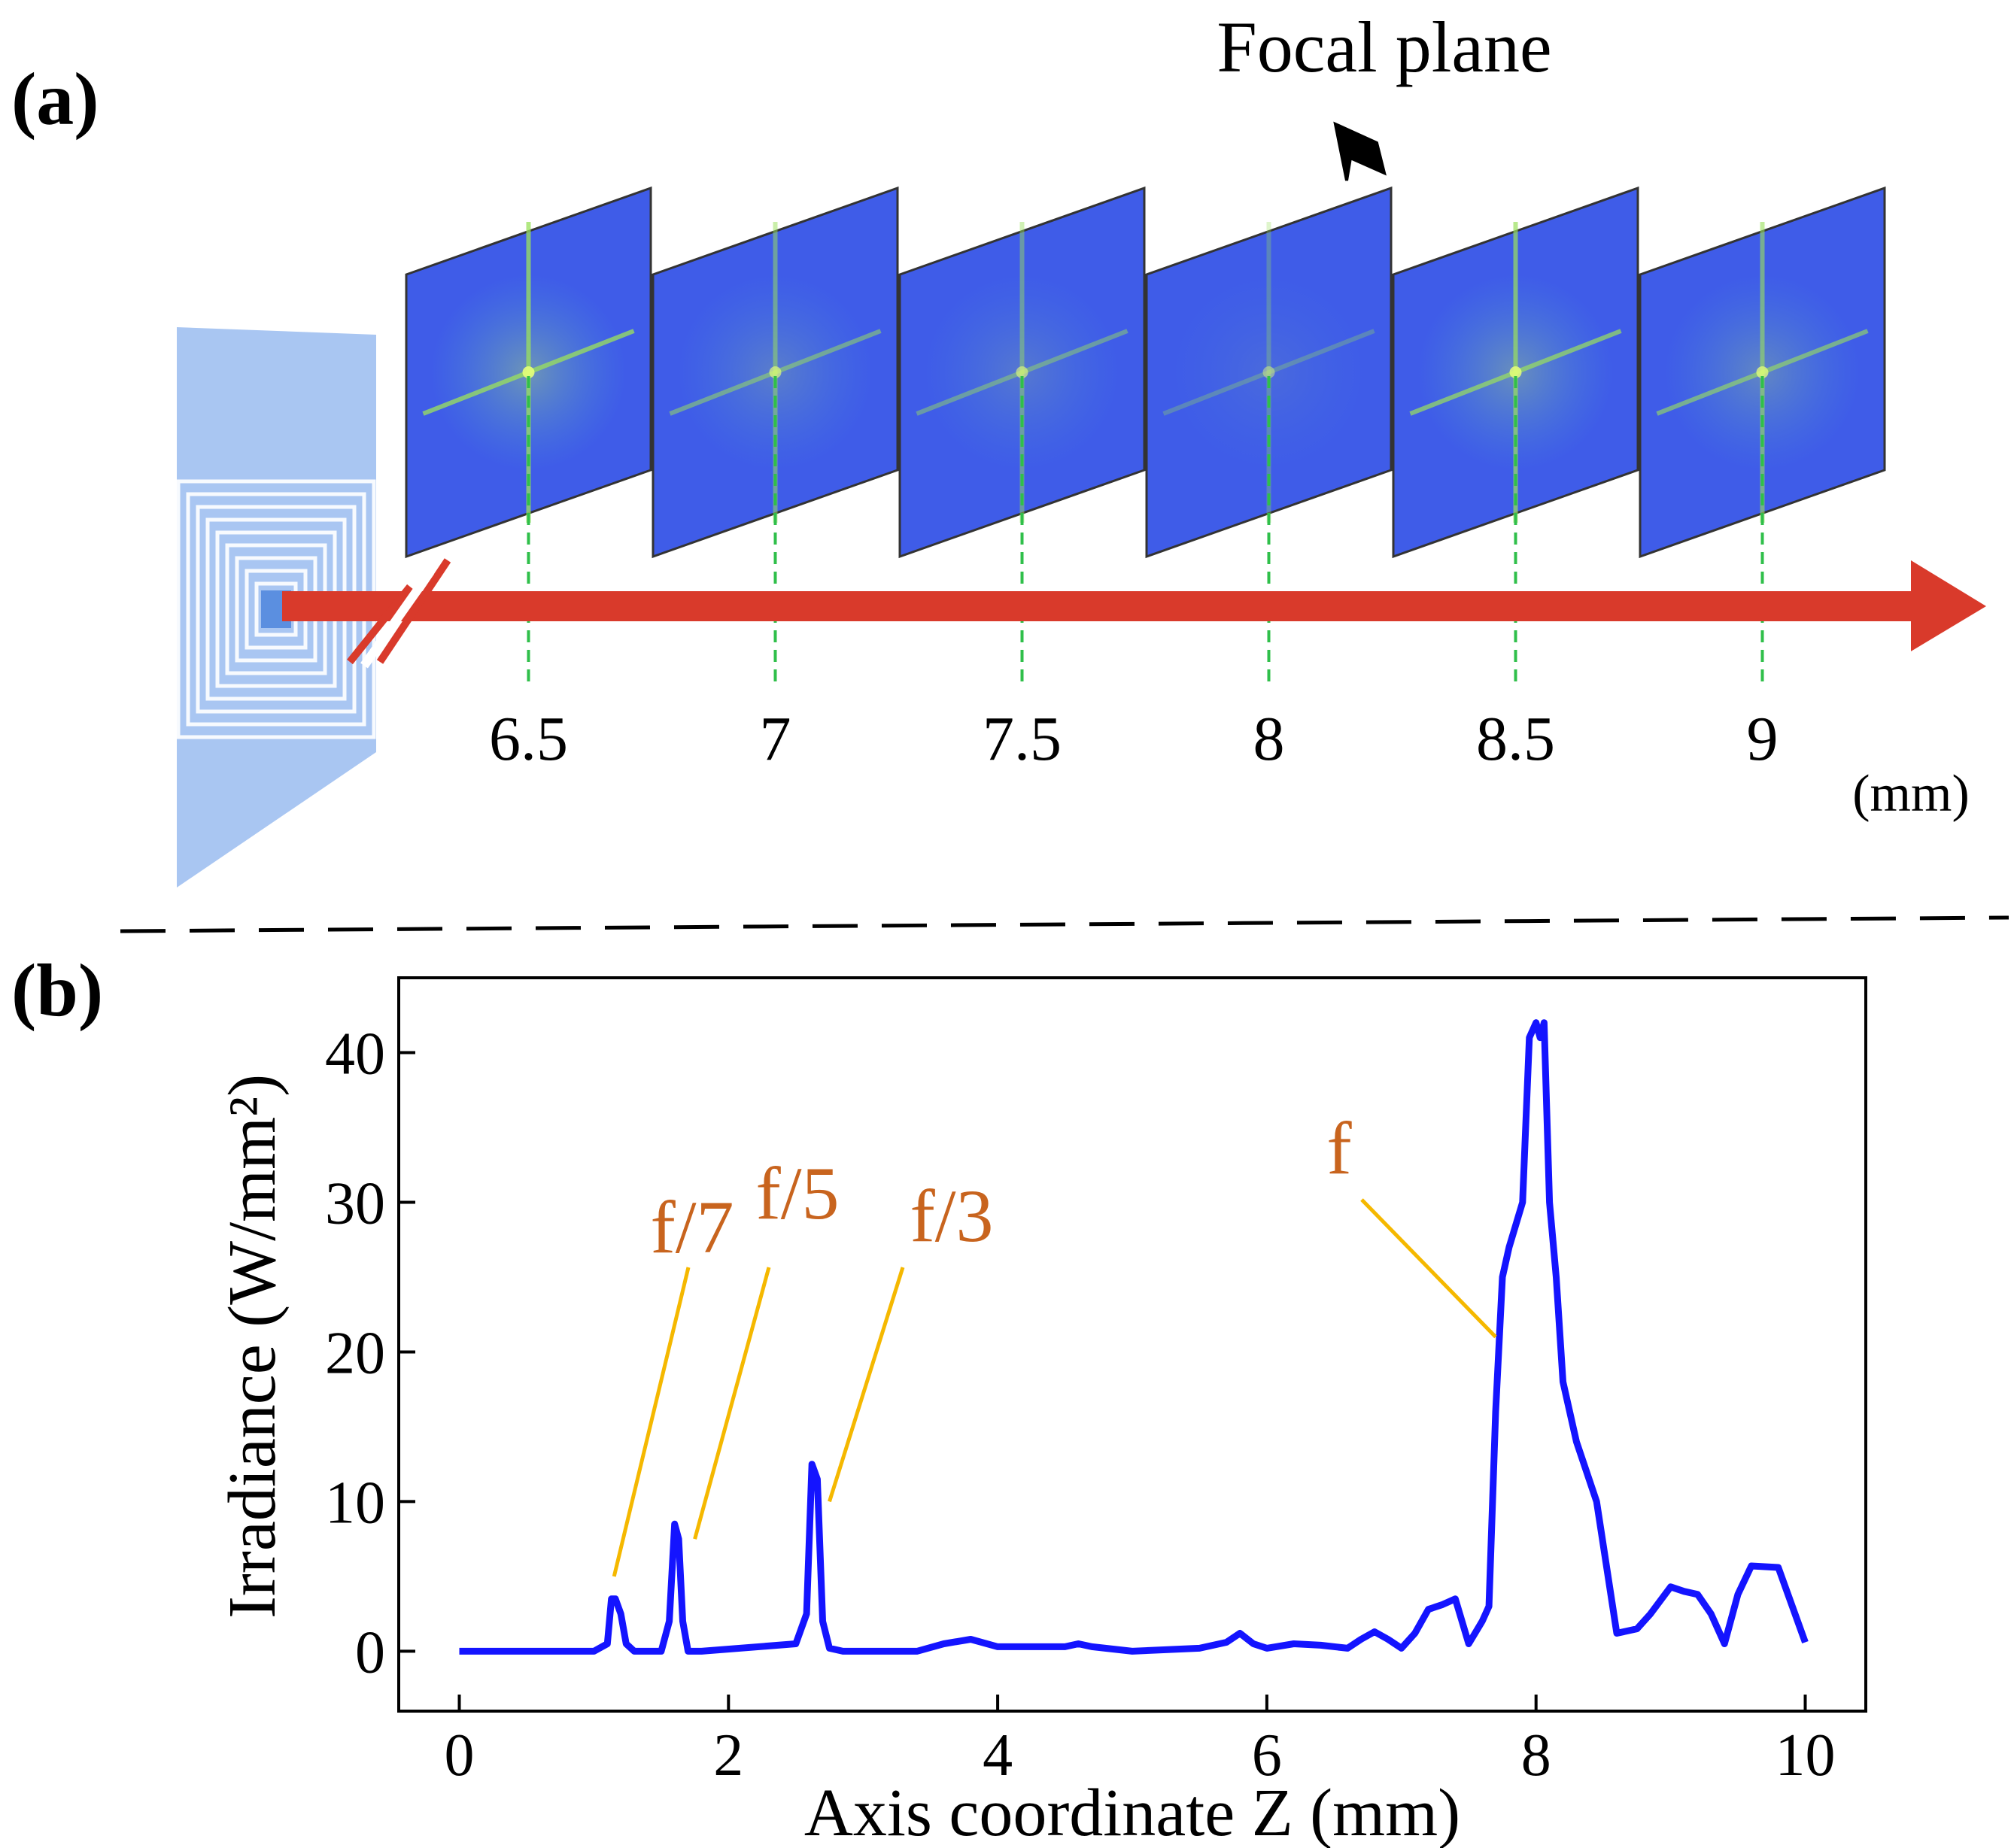 The height and width of the screenshot is (1848, 2014). Describe the element at coordinates (370, 1652) in the screenshot. I see `y-tick-label: 0` at that location.